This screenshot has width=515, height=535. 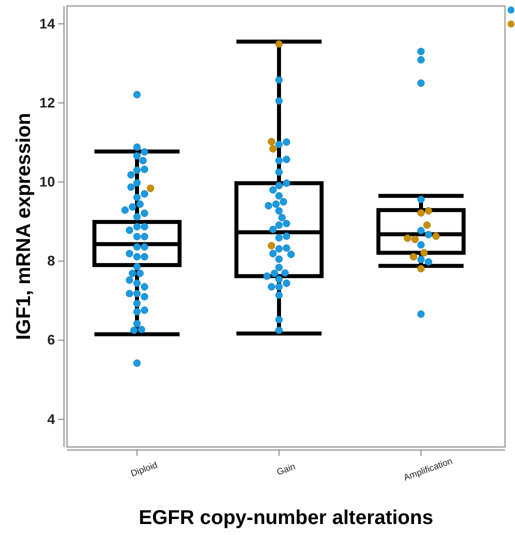 I want to click on y-tick-label: 12, so click(x=47, y=102).